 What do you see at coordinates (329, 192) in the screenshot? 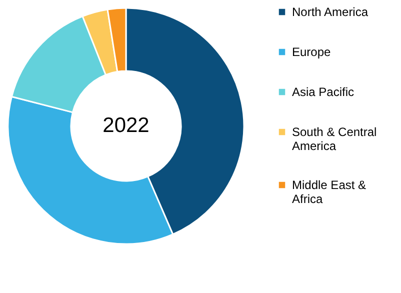
I see `legend-label: Middle East & Africa` at bounding box center [329, 192].